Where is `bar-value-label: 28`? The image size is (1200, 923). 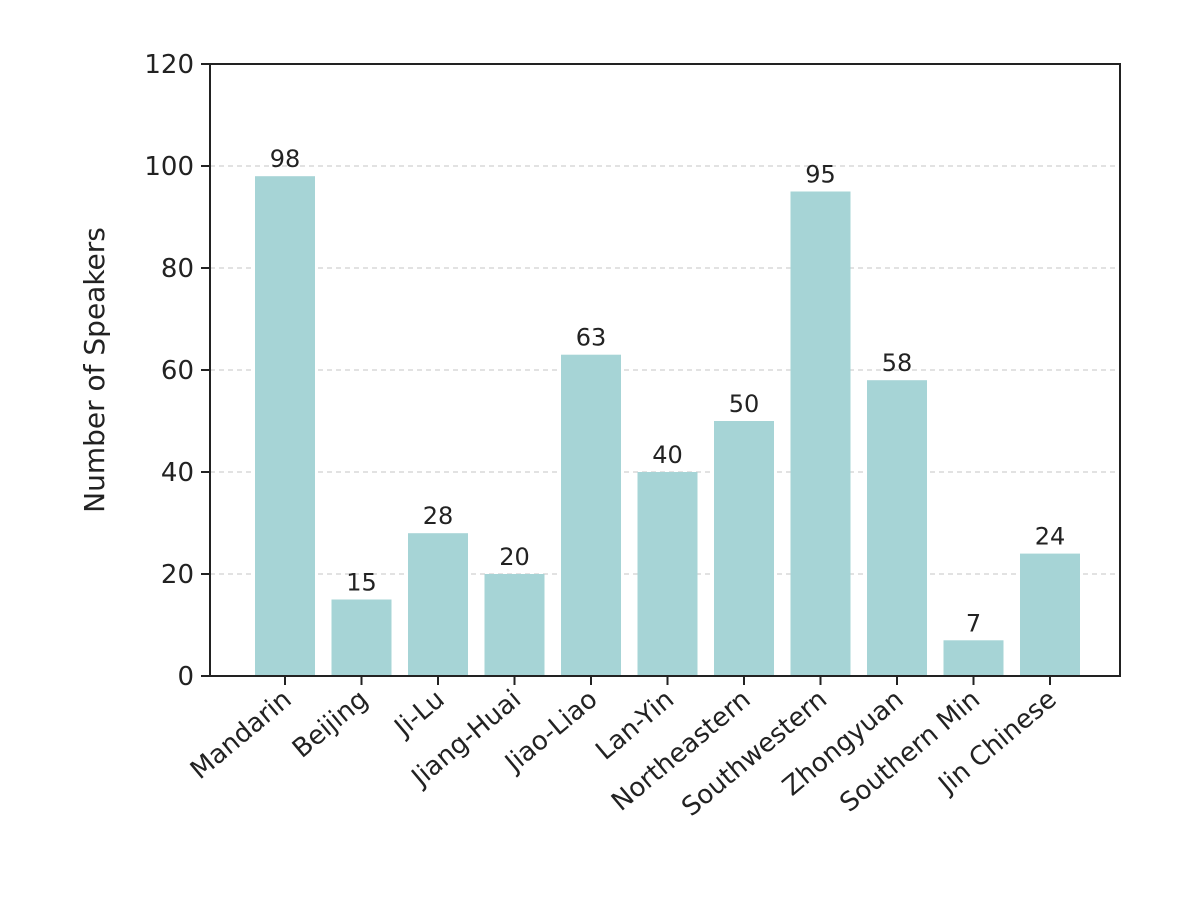
bar-value-label: 28 is located at coordinates (438, 516).